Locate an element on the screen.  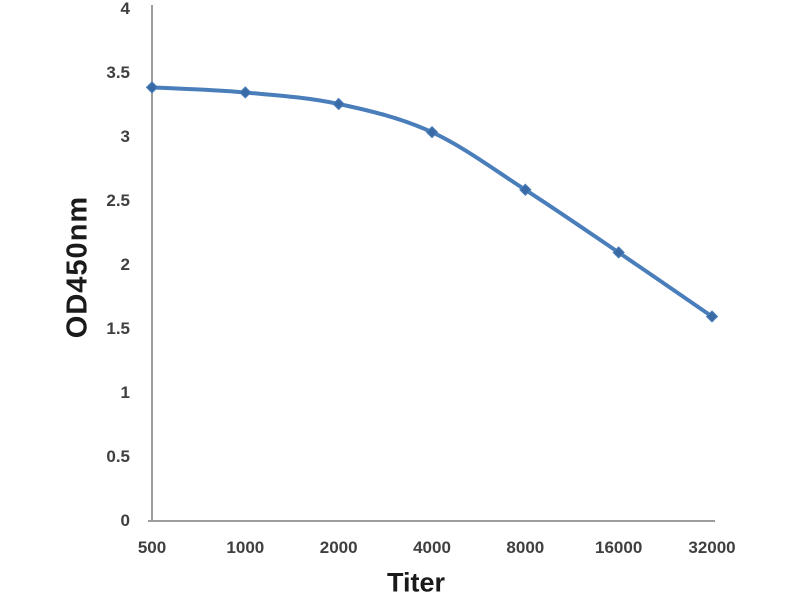
y-axis-title: OD450nm is located at coordinates (77, 267).